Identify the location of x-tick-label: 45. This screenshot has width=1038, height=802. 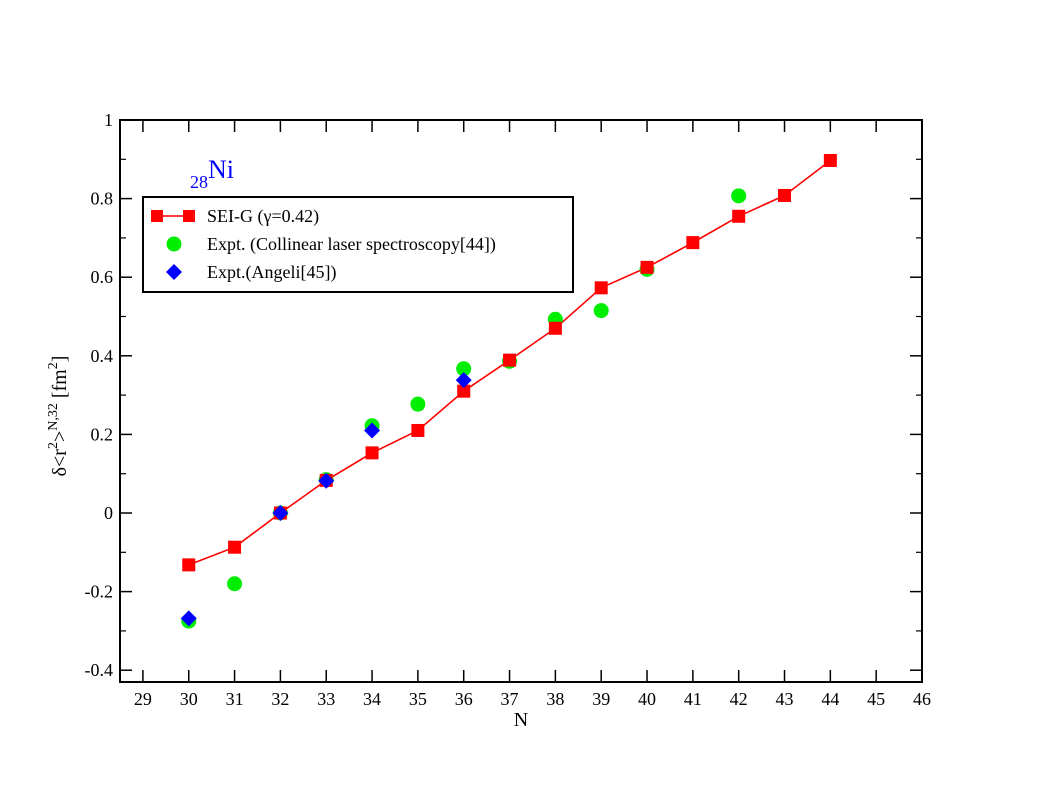
(876, 699).